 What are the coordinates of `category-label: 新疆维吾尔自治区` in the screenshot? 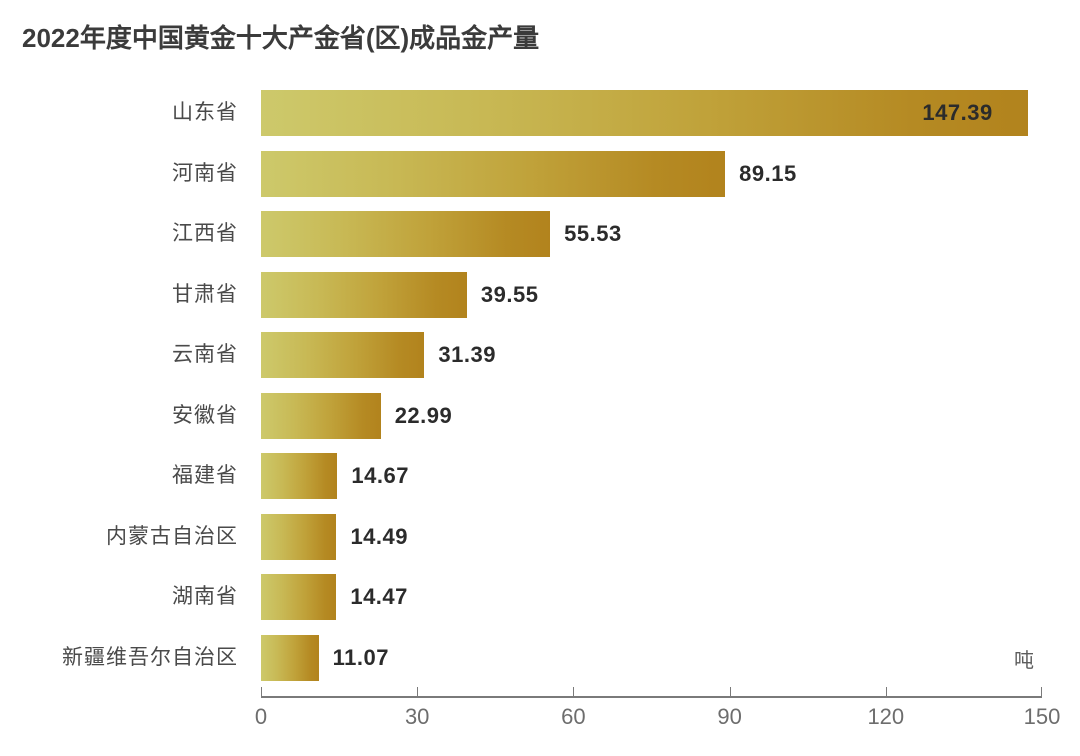 It's located at (150, 657).